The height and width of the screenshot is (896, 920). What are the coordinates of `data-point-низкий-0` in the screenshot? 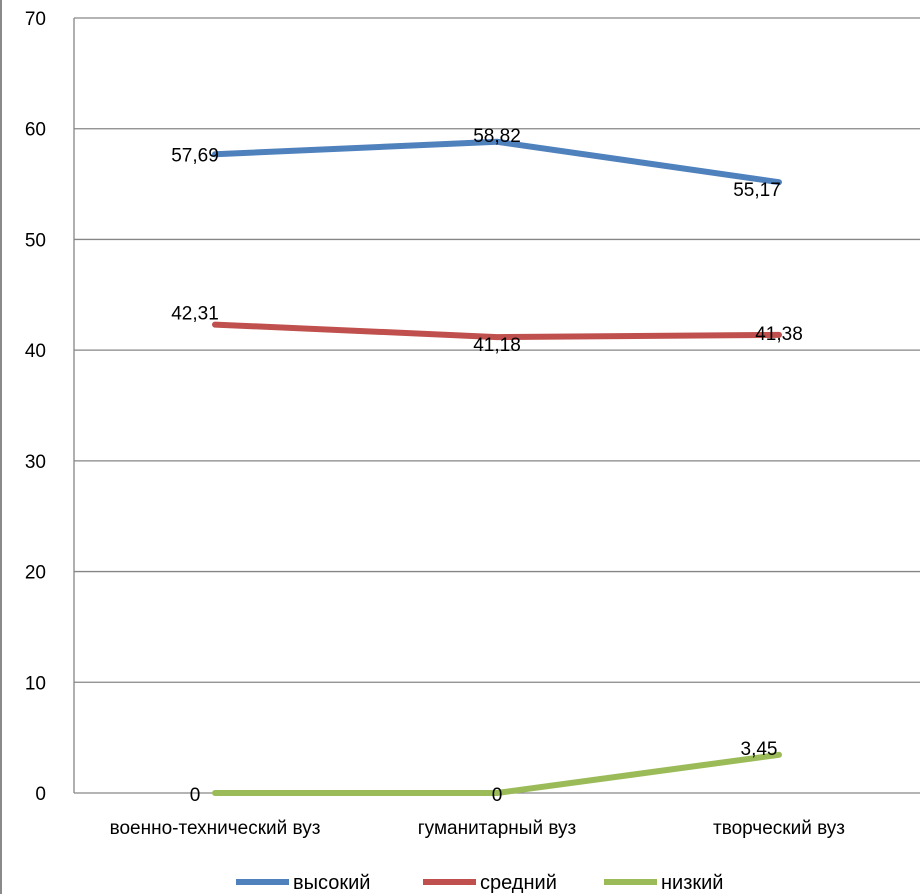 It's located at (215, 793).